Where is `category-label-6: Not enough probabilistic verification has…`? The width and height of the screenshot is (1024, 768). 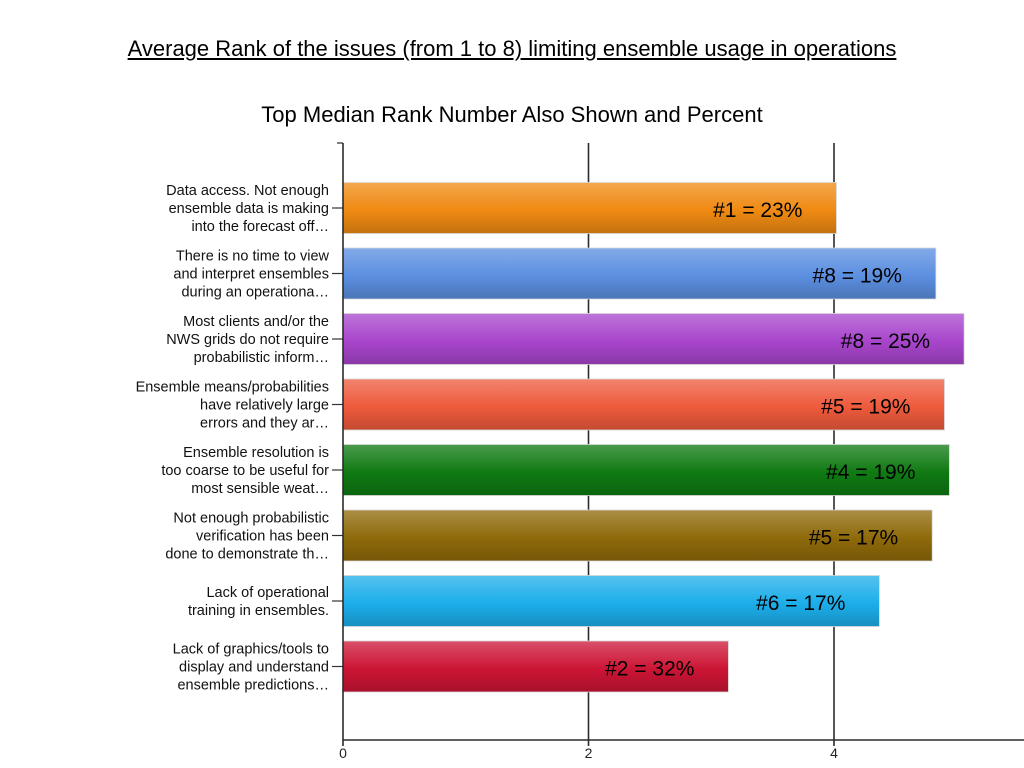 category-label-6: Not enough probabilistic verification has… is located at coordinates (247, 537).